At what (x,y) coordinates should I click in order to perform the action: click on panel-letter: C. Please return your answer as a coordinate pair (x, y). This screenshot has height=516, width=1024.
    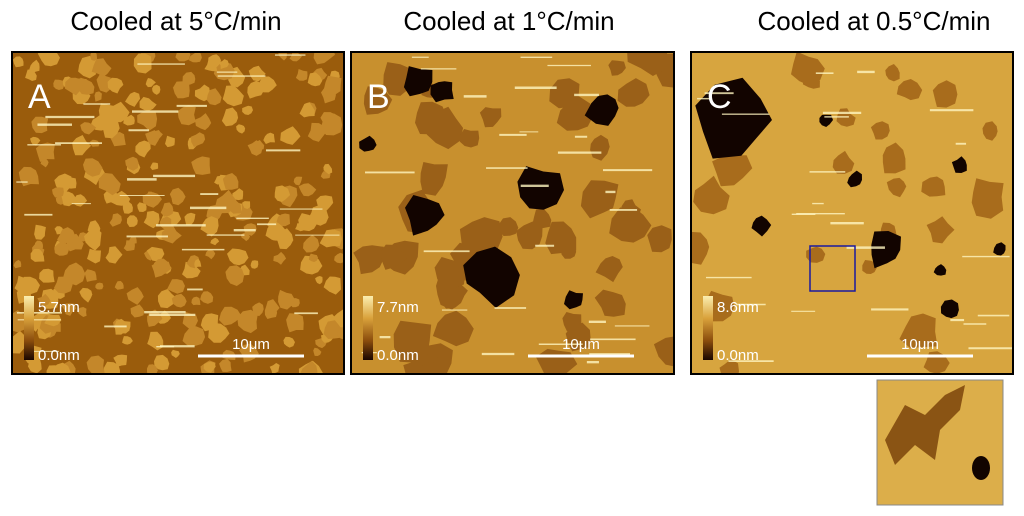
    Looking at the image, I should click on (719, 97).